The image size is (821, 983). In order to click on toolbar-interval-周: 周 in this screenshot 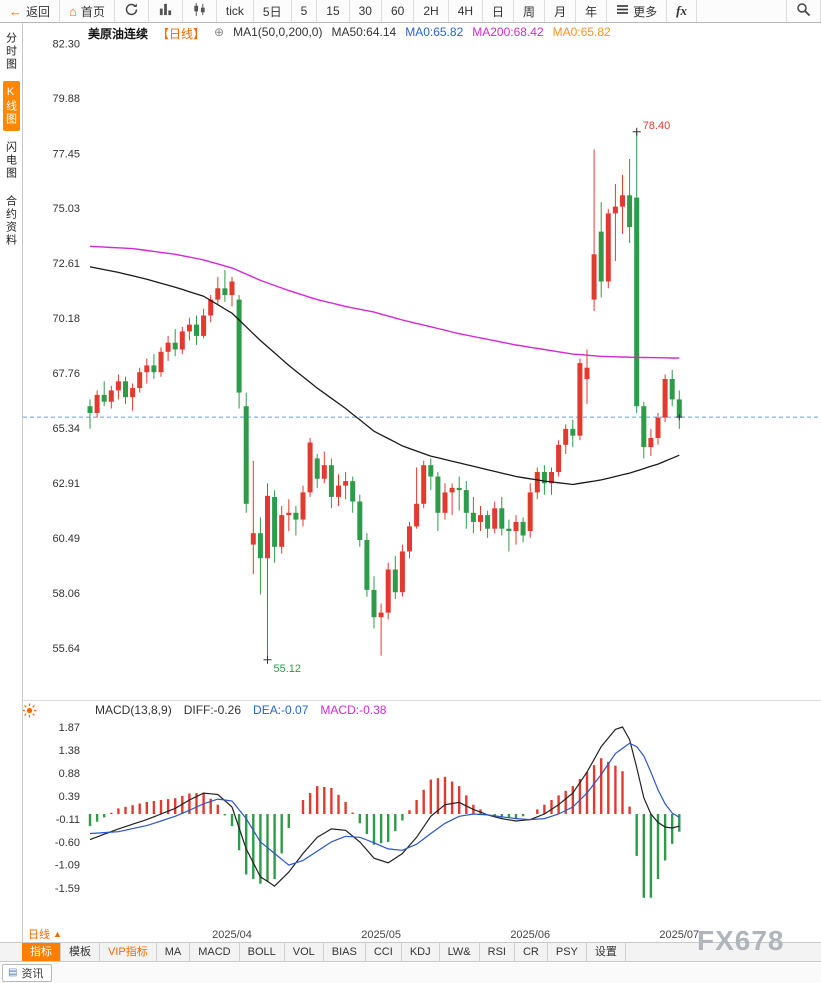, I will do `click(530, 11)`.